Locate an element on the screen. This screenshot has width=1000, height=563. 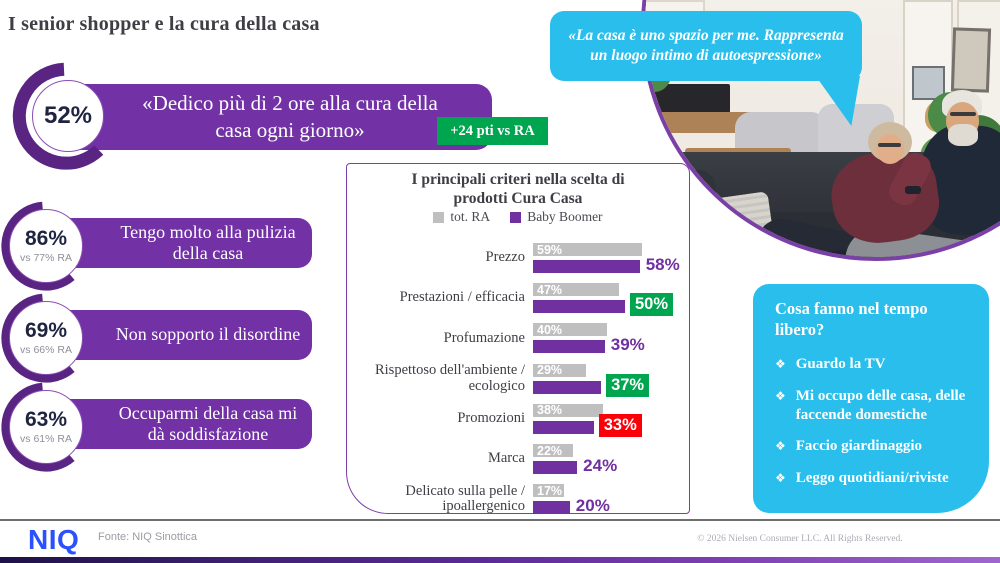
bar-group: 38% 33% is located at coordinates (608, 420).